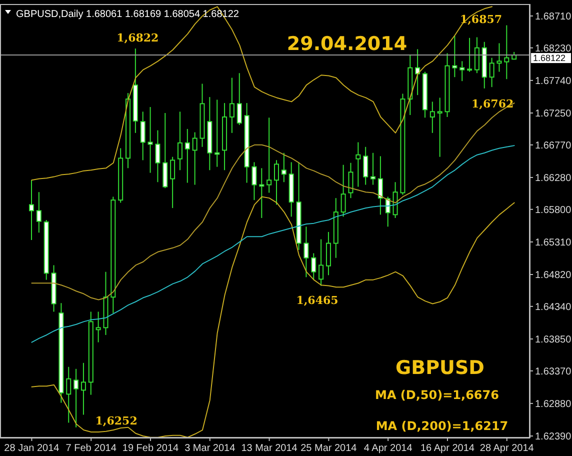 Image resolution: width=572 pixels, height=456 pixels. I want to click on y-tick-label: 1.63370, so click(553, 372).